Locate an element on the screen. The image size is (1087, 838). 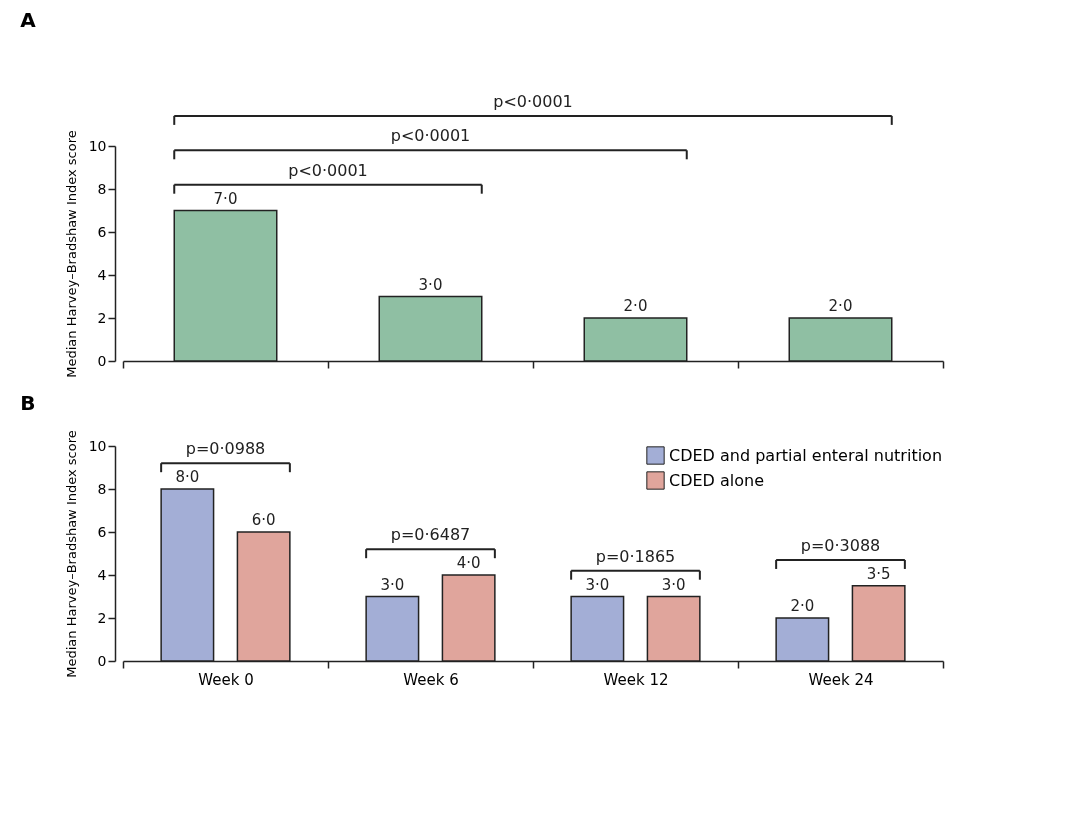
x-tick-label: Week 0 is located at coordinates (226, 679).